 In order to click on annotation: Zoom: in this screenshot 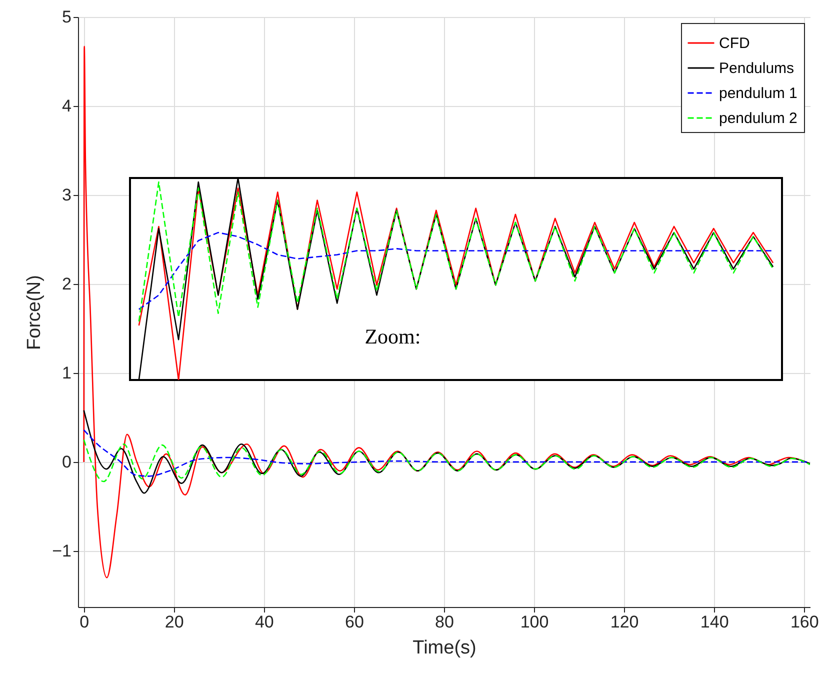, I will do `click(392, 336)`.